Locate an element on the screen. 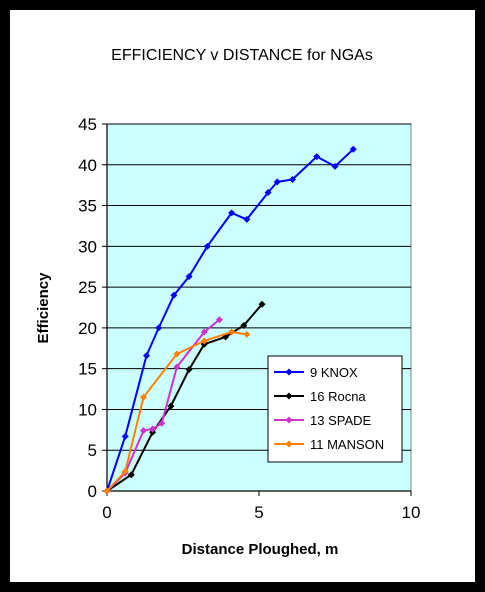 The image size is (485, 592). legend: 9 KNOX 16 Rocna 13 SPADE 11 MANSON is located at coordinates (335, 409).